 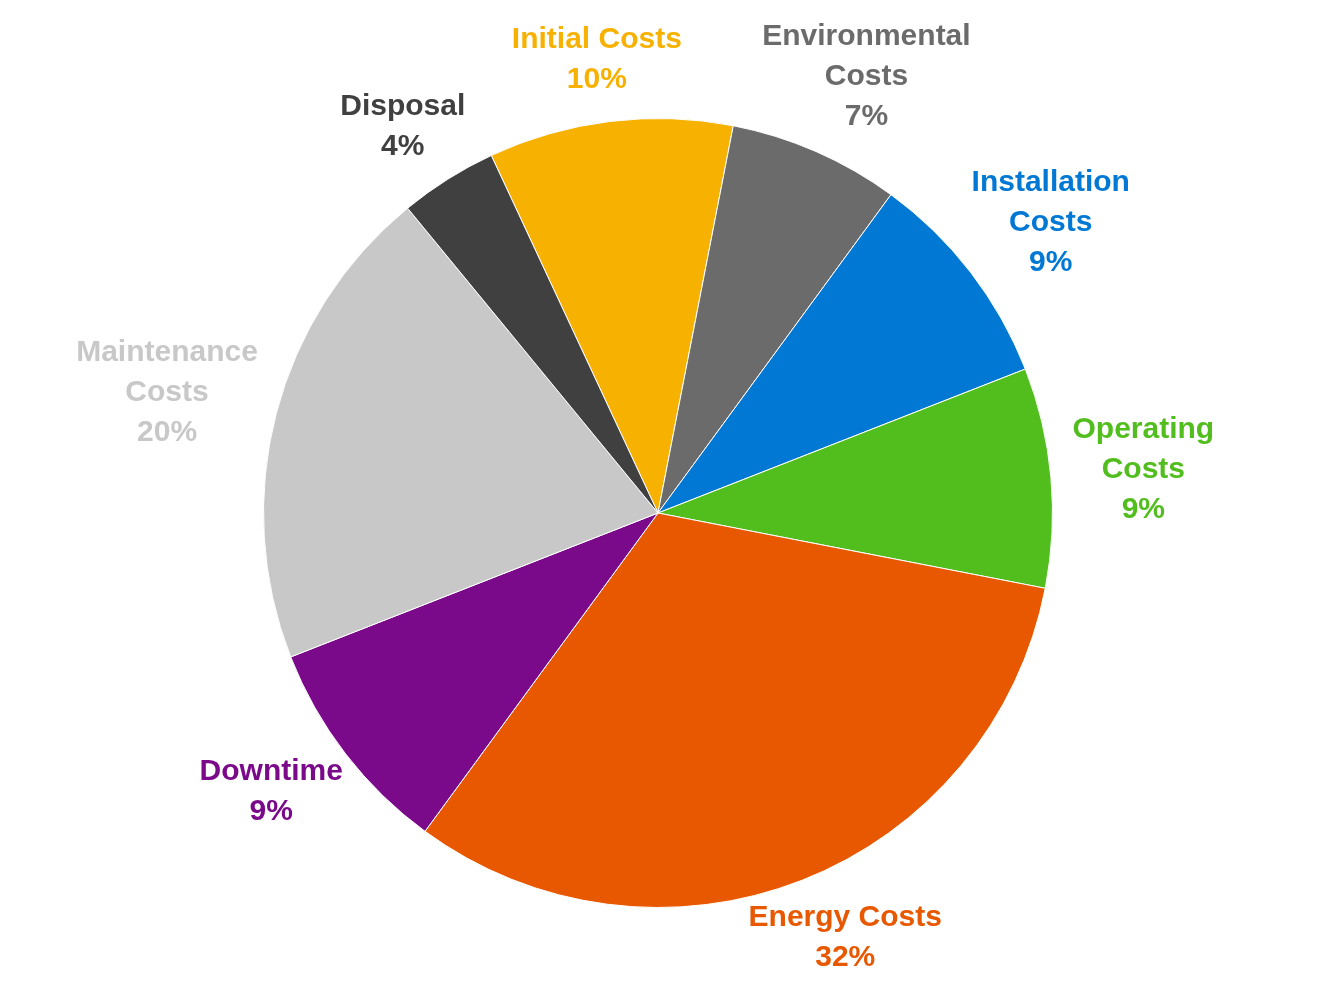 I want to click on slice-label: Energy Costs, so click(x=845, y=916).